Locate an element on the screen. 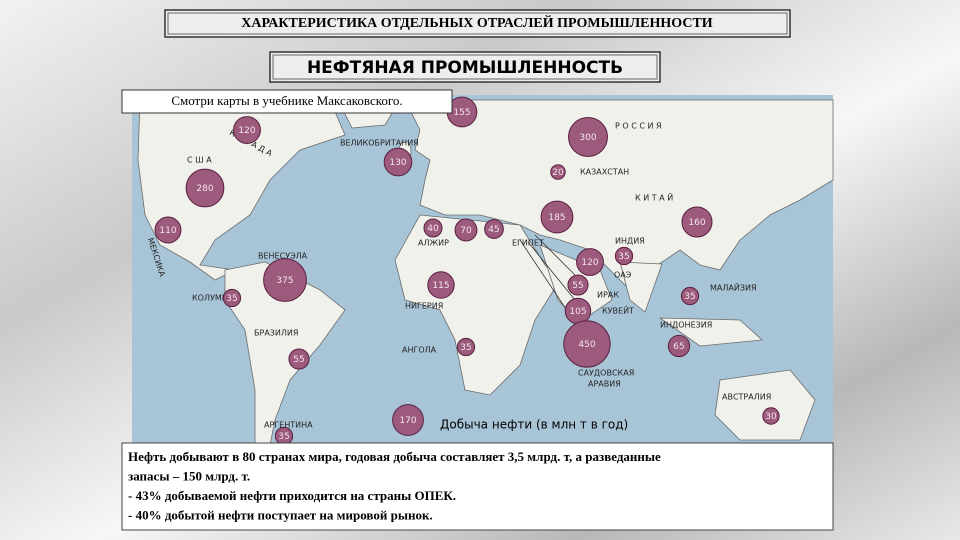 The width and height of the screenshot is (960, 540). bubble-value: 70 is located at coordinates (466, 231).